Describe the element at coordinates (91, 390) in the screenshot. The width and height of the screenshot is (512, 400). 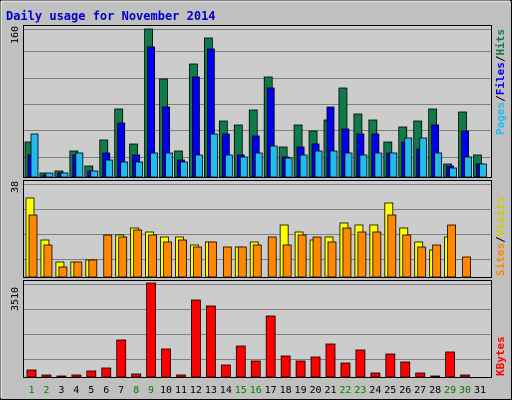
I see `day-label-5: 5` at that location.